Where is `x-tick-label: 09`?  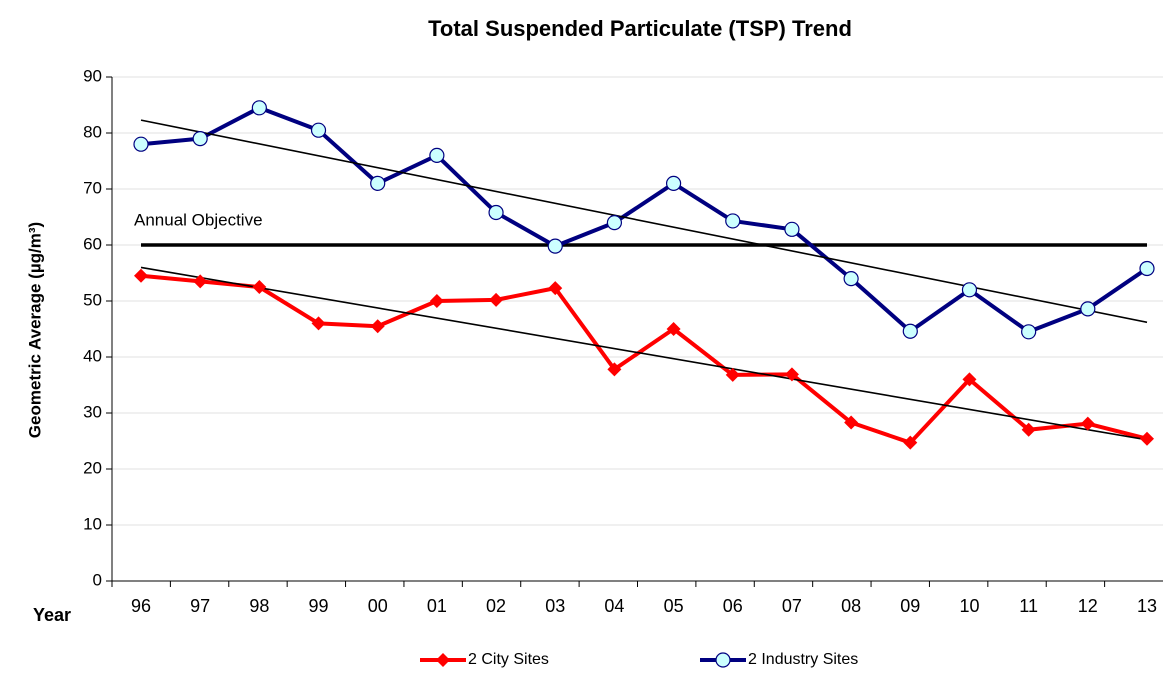
x-tick-label: 09 is located at coordinates (910, 606).